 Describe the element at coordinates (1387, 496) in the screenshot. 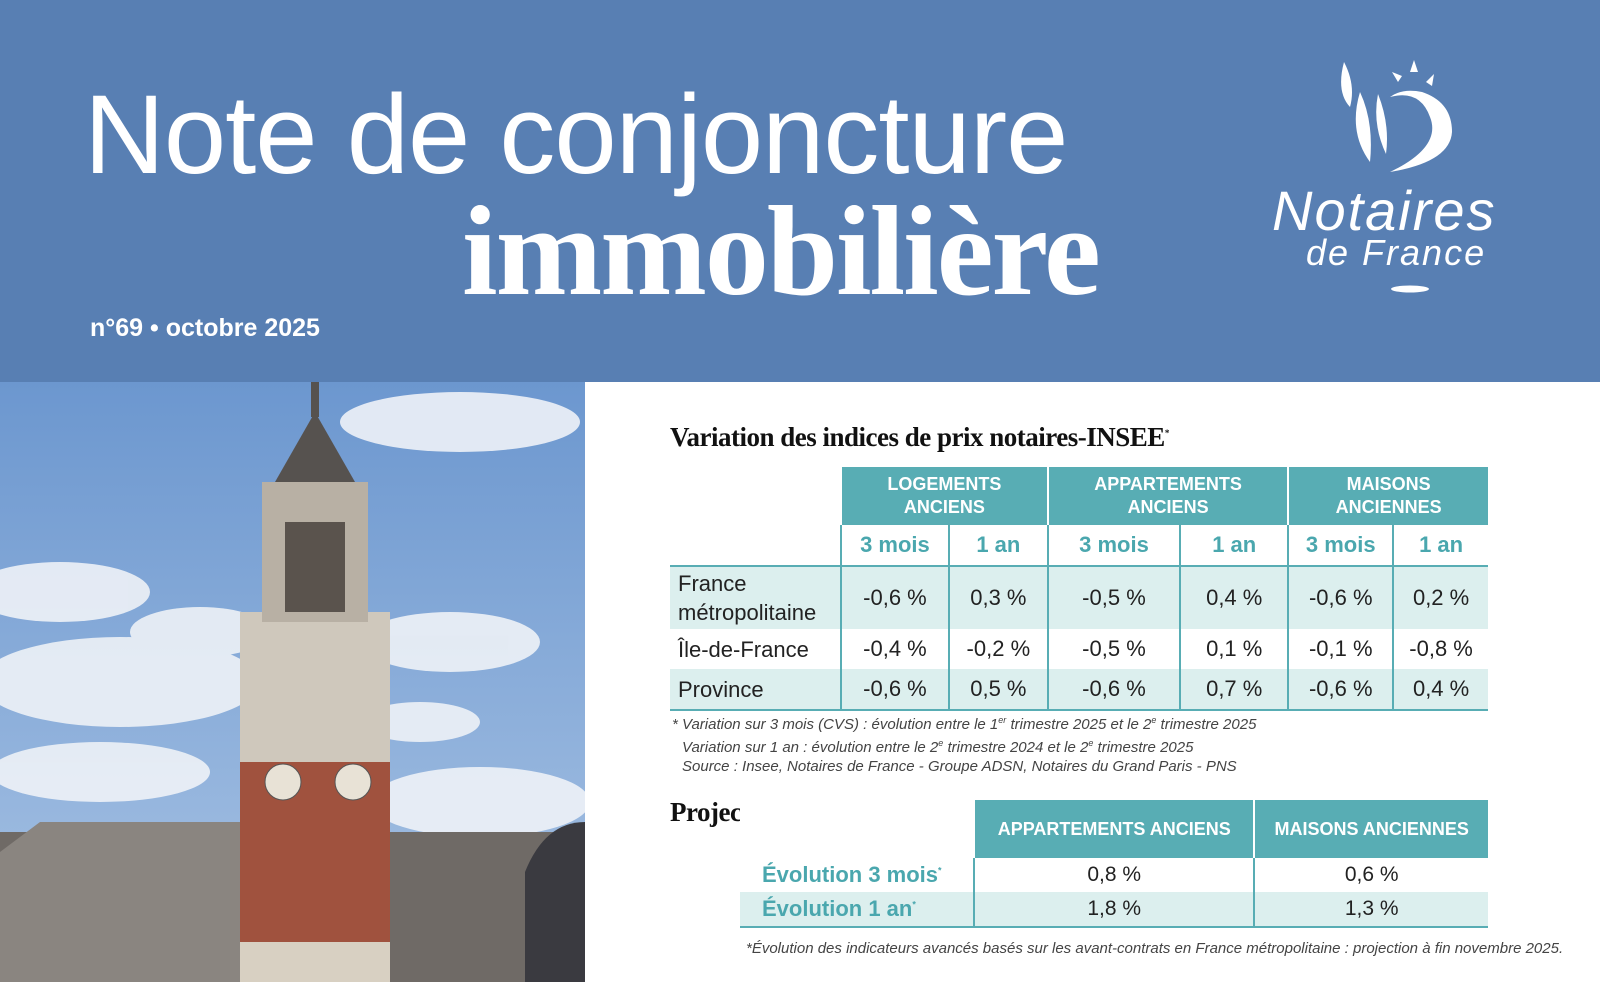

I see `group-header: MAISONS ANCIENNES` at that location.